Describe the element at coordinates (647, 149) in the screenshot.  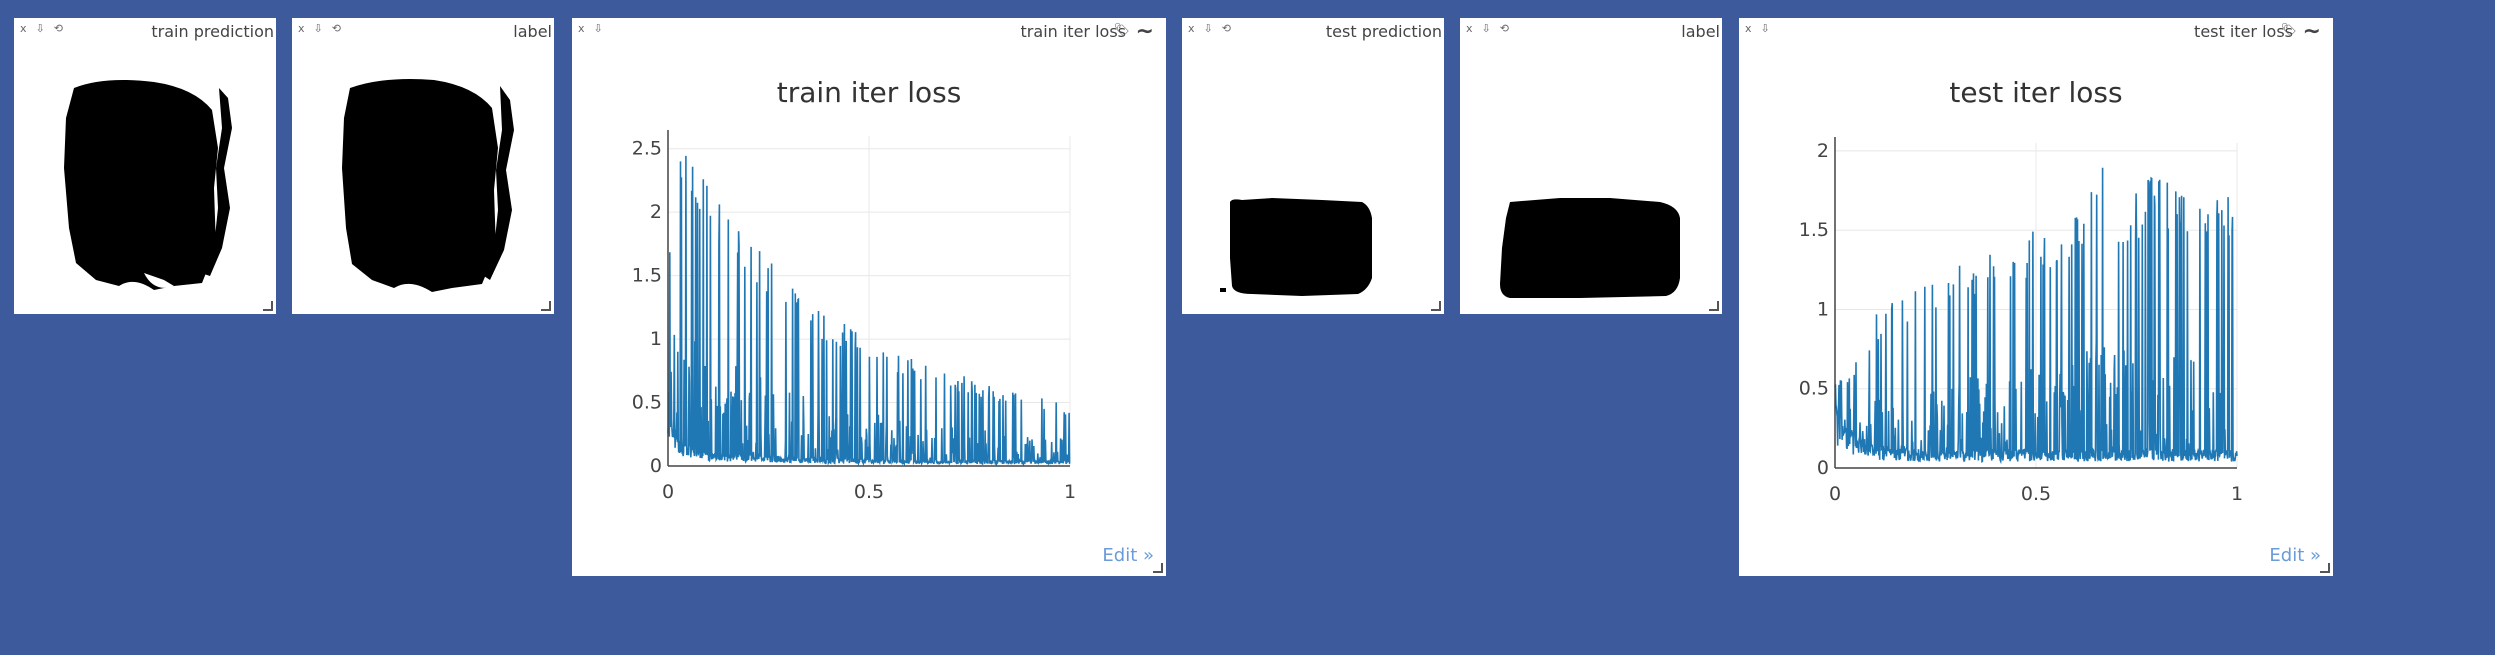
I see `y-tick-label: 2.5` at that location.